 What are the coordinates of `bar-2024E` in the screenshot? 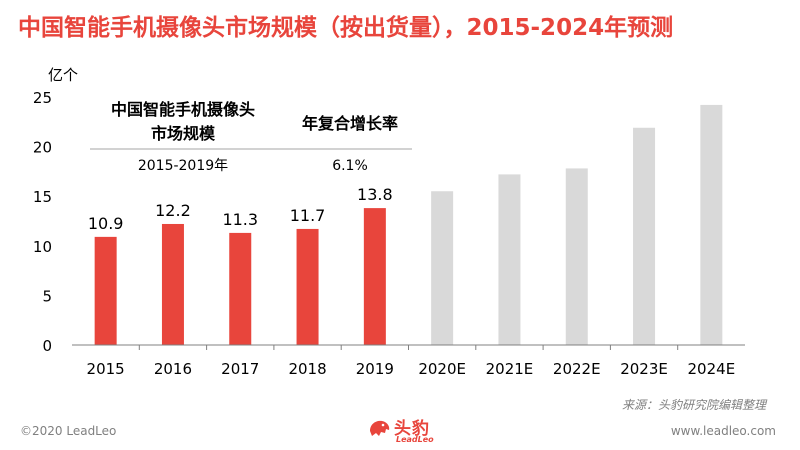 It's located at (711, 224).